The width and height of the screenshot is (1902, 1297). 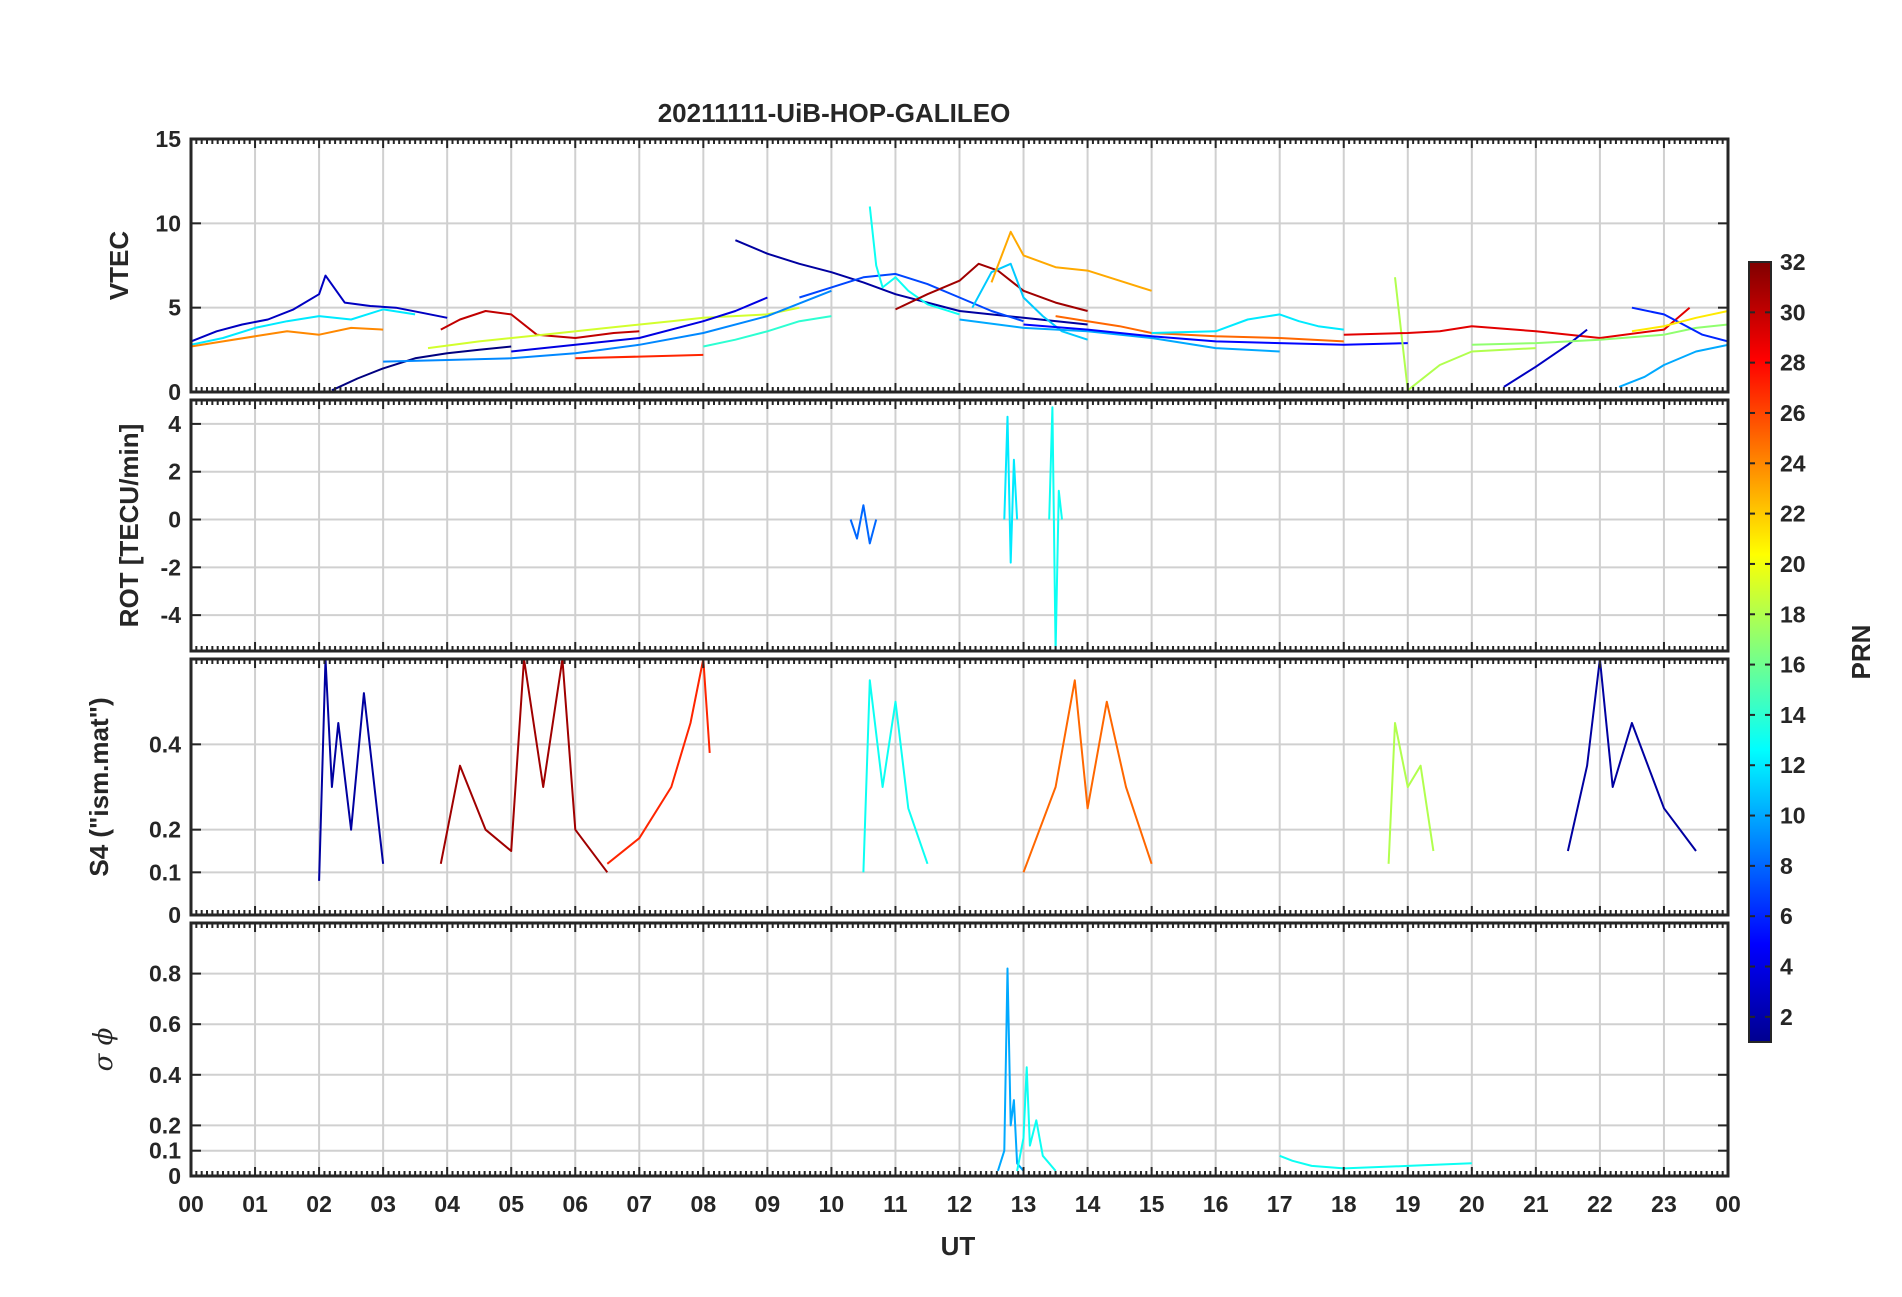 I want to click on y-tick-label: 2, so click(x=174, y=472).